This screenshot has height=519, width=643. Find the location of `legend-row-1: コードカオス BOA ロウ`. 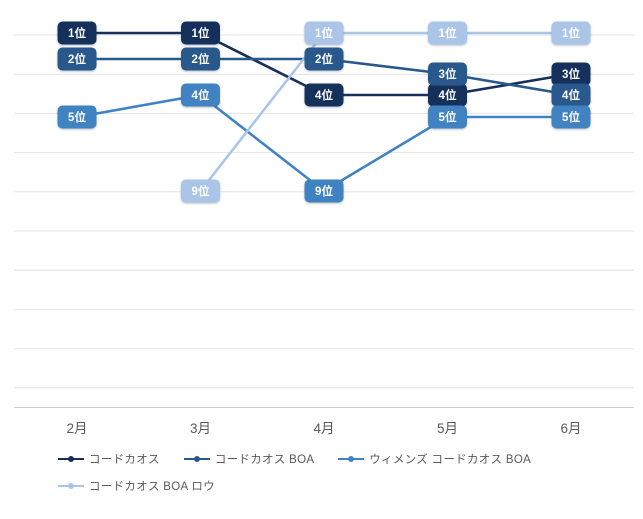

legend-row-1: コードカオス BOA ロウ is located at coordinates (294, 486).